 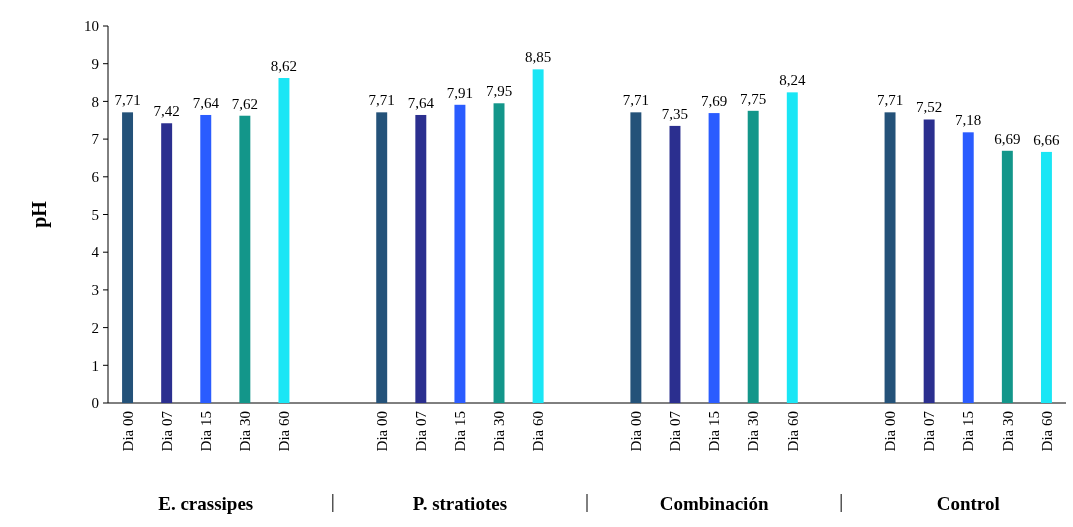 What do you see at coordinates (714, 101) in the screenshot?
I see `data-label: 7,69` at bounding box center [714, 101].